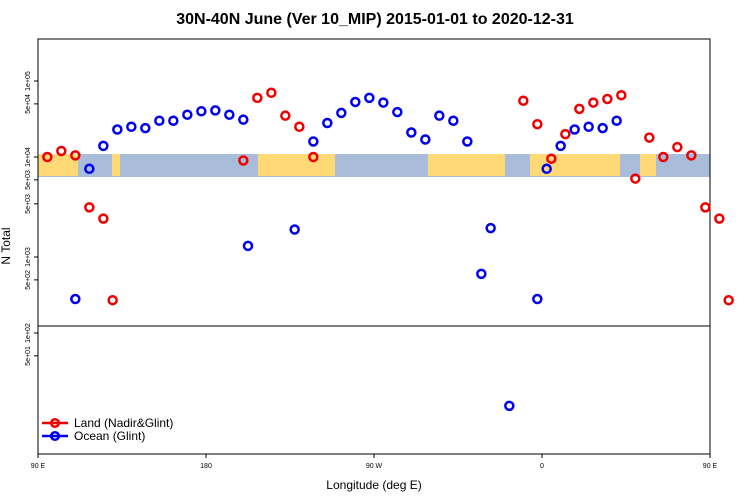  What do you see at coordinates (109, 436) in the screenshot?
I see `legend-label: Ocean (Glint)` at bounding box center [109, 436].